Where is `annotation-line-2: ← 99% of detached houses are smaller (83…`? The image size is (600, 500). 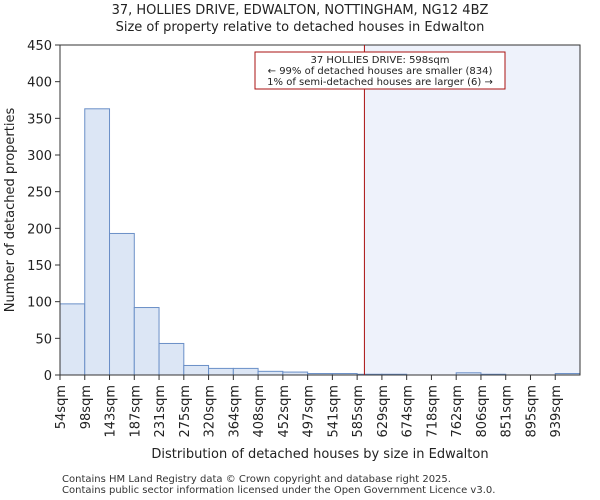
annotation-line-2: ← 99% of detached houses are smaller (83… is located at coordinates (380, 71).